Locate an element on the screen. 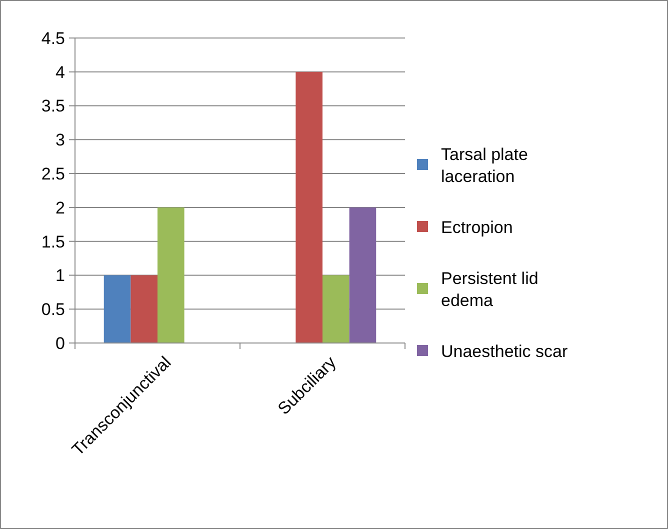 The width and height of the screenshot is (668, 529). legend-label: Persistent lid edema is located at coordinates (489, 289).